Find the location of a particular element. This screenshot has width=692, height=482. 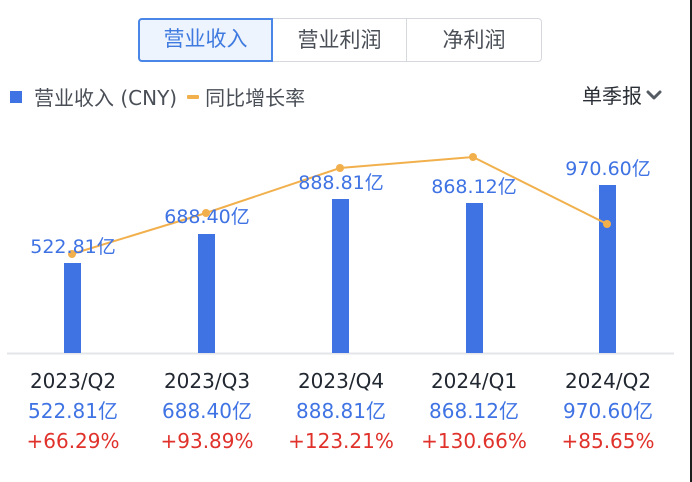

bar-2023-q4 is located at coordinates (340, 276).